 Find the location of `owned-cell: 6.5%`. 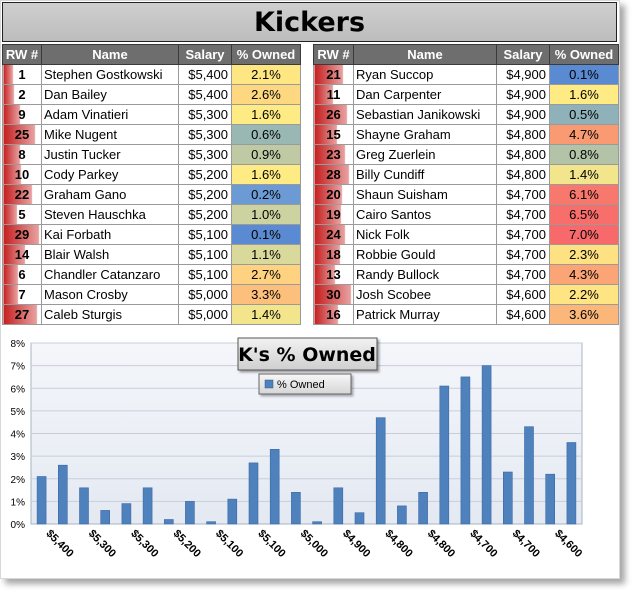

owned-cell: 6.5% is located at coordinates (584, 214).